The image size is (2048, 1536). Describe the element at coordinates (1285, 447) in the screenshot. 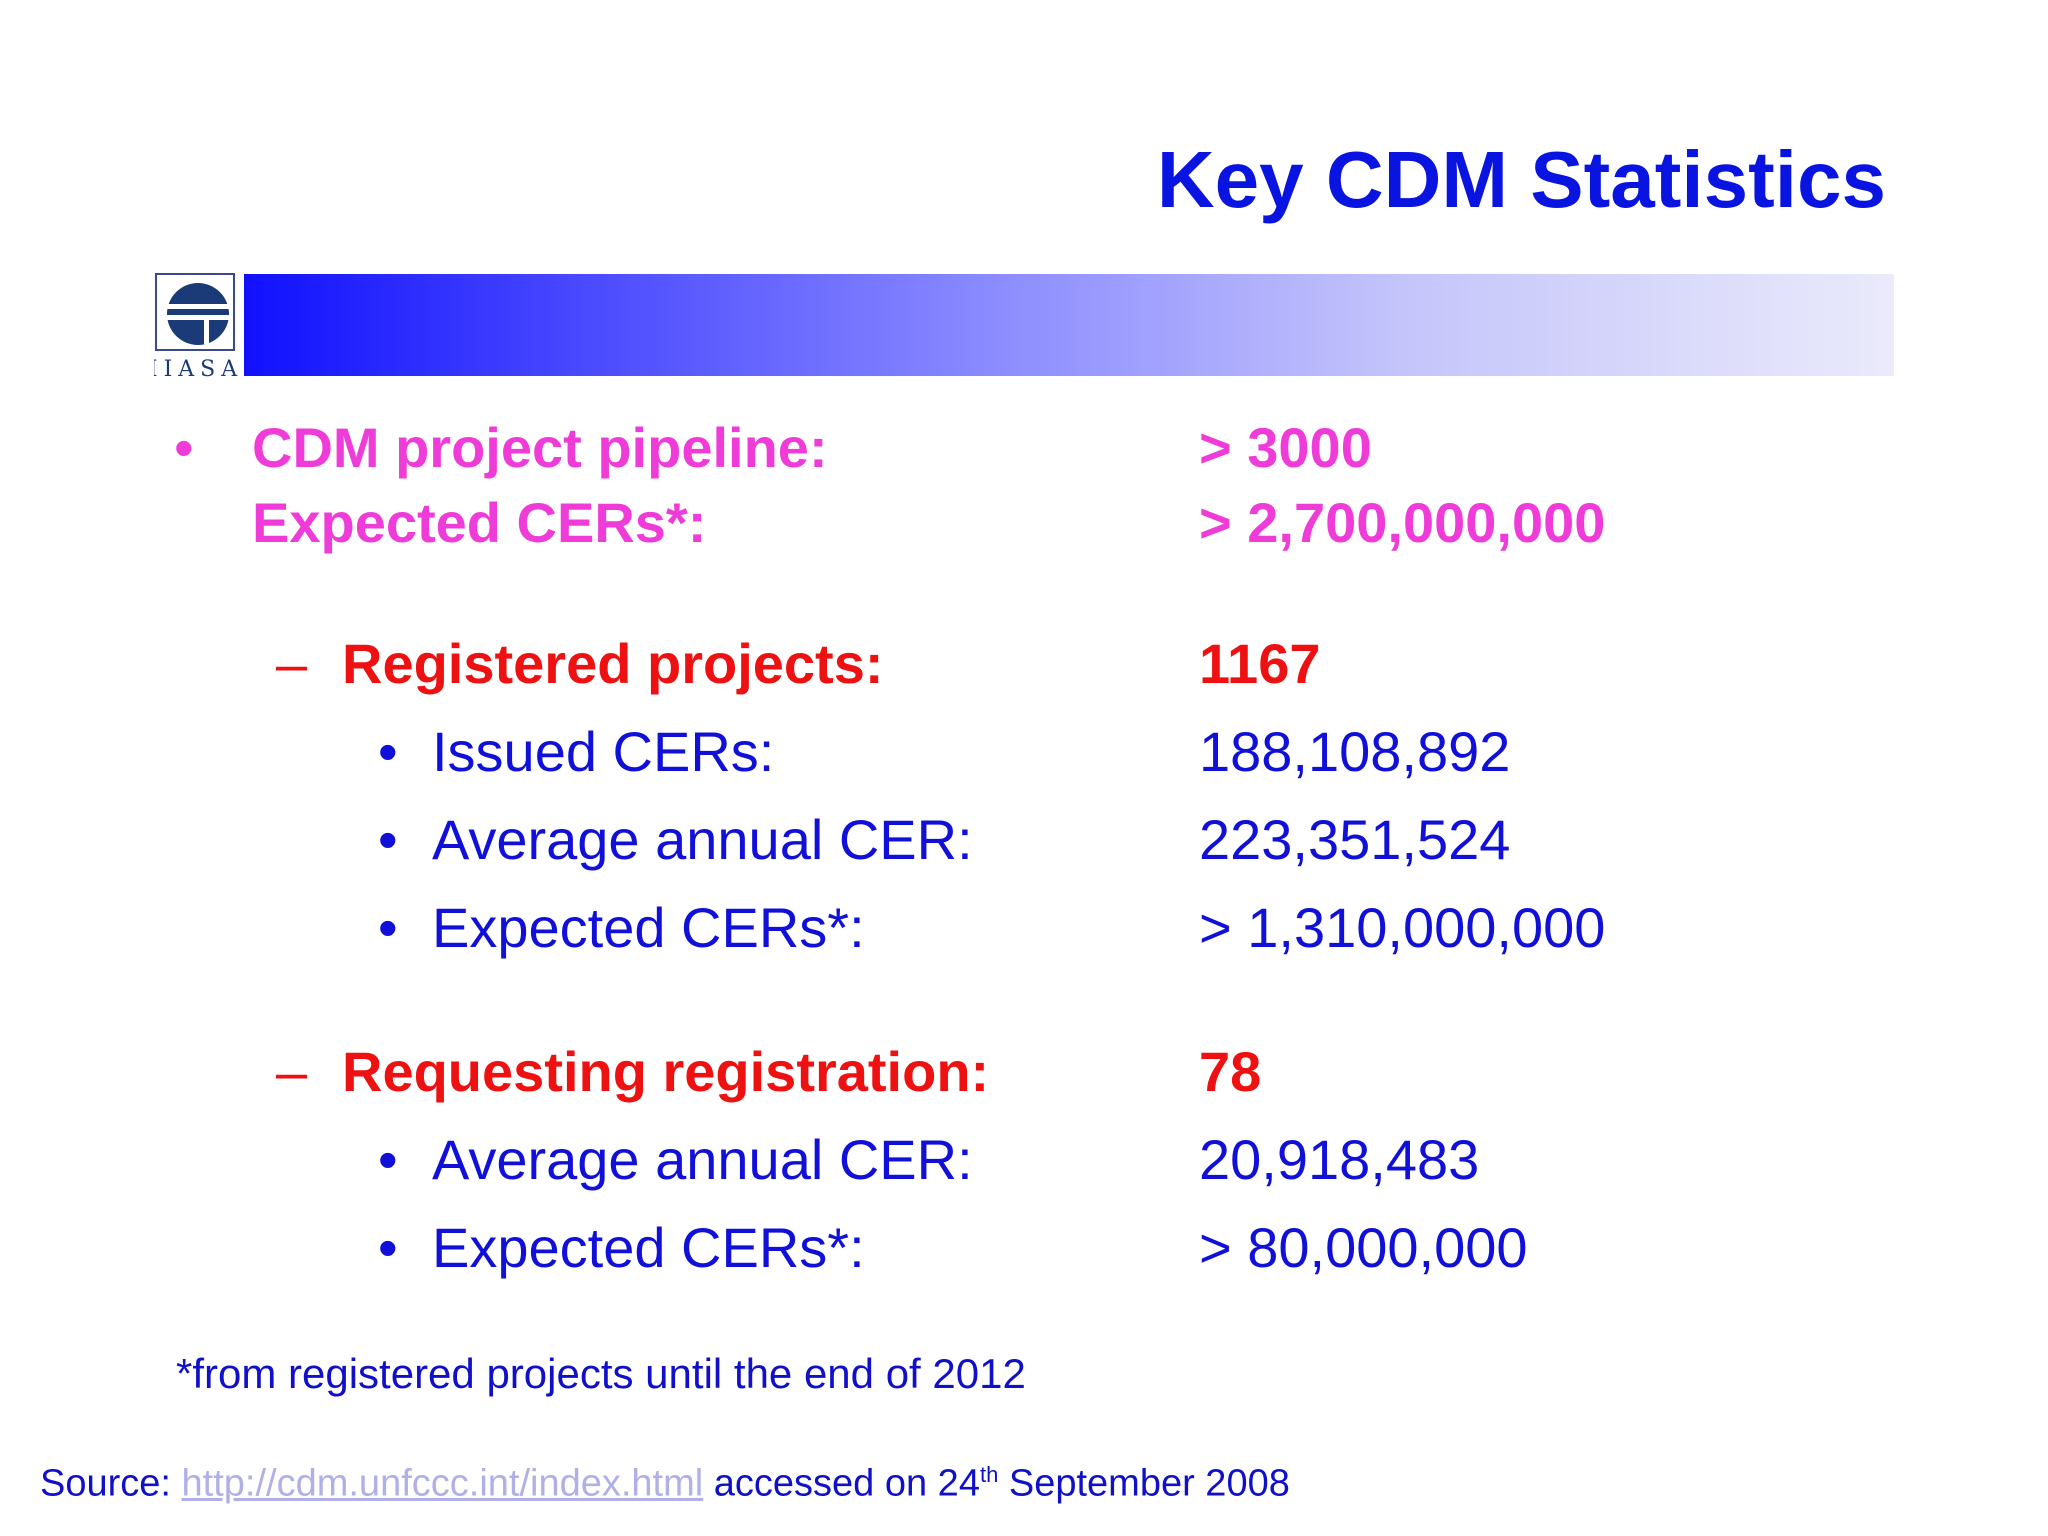

I see `pipeline-value: > 3000` at that location.